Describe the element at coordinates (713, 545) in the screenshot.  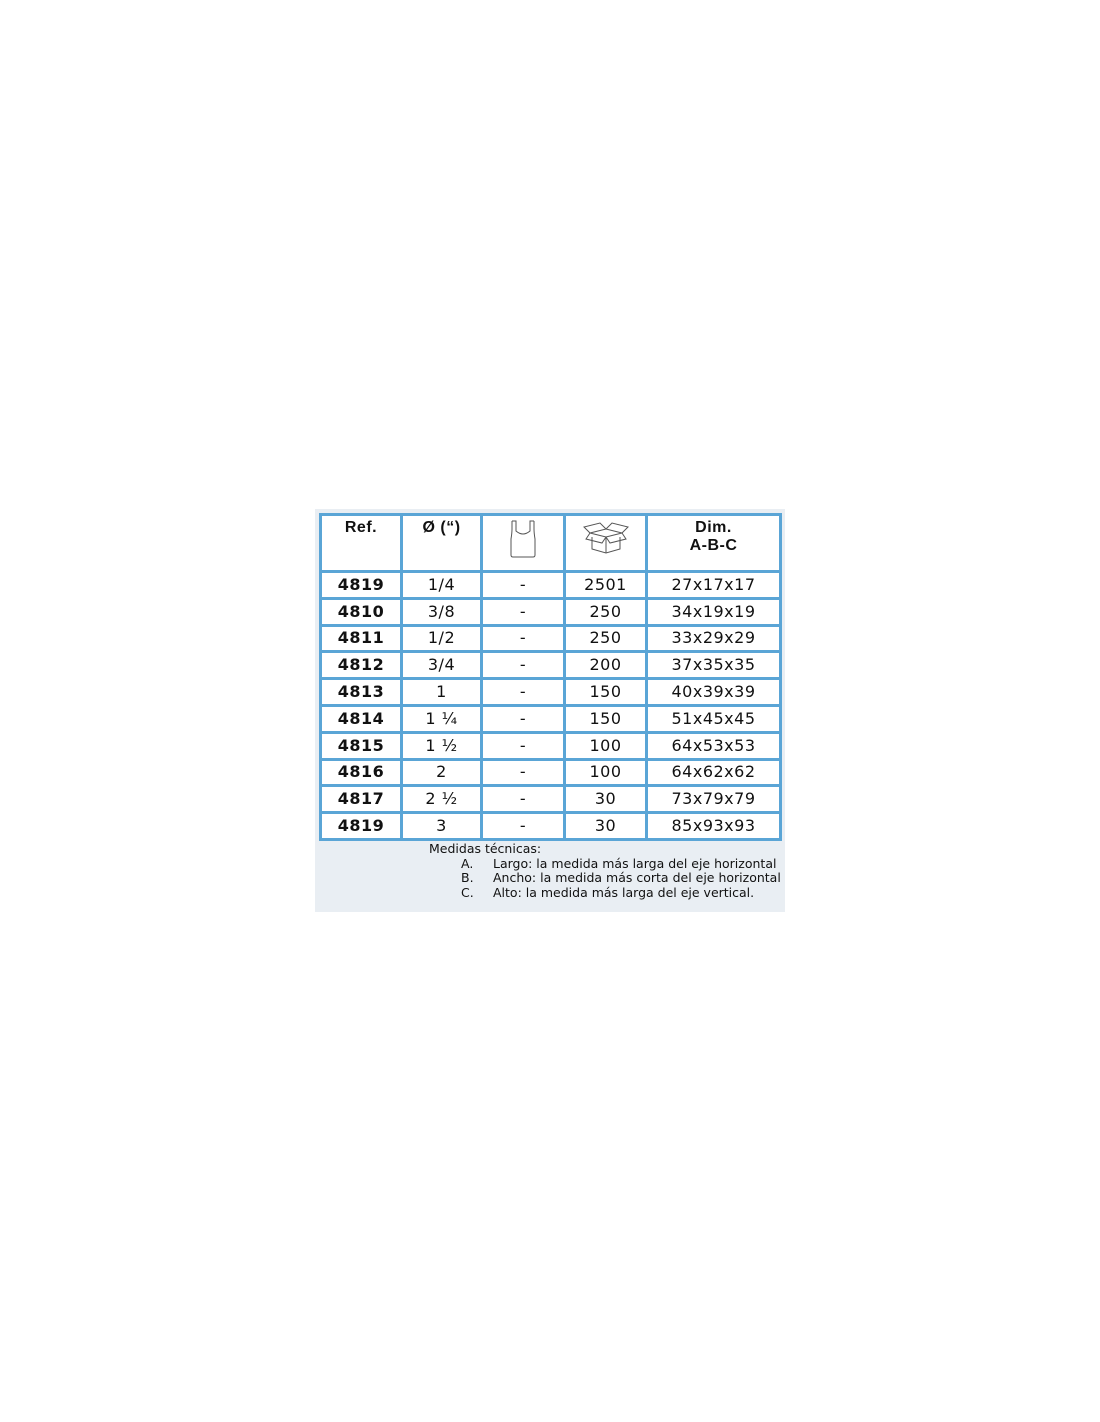
I see `header-dim-line2: A-B-C` at that location.